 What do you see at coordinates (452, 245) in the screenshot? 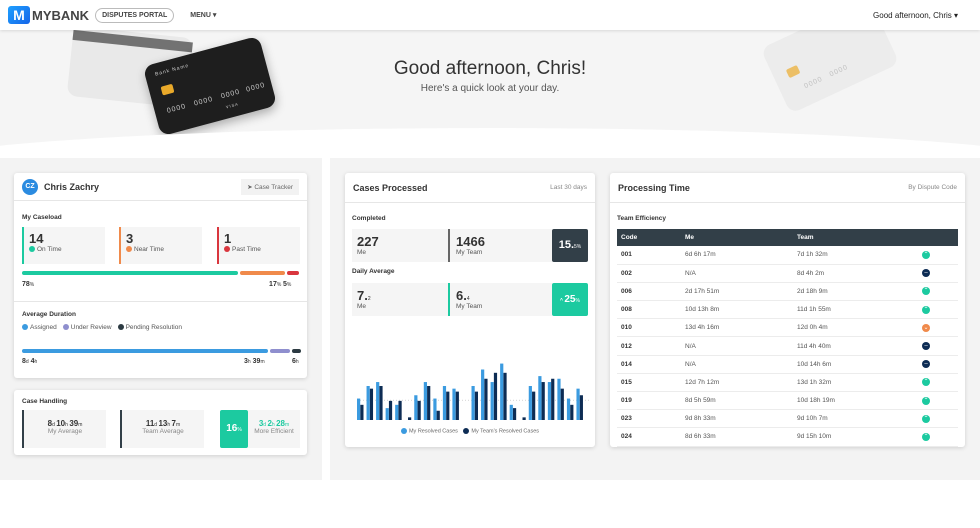
I see `completed-stats: 227 Me 1466 My Team` at bounding box center [452, 245].